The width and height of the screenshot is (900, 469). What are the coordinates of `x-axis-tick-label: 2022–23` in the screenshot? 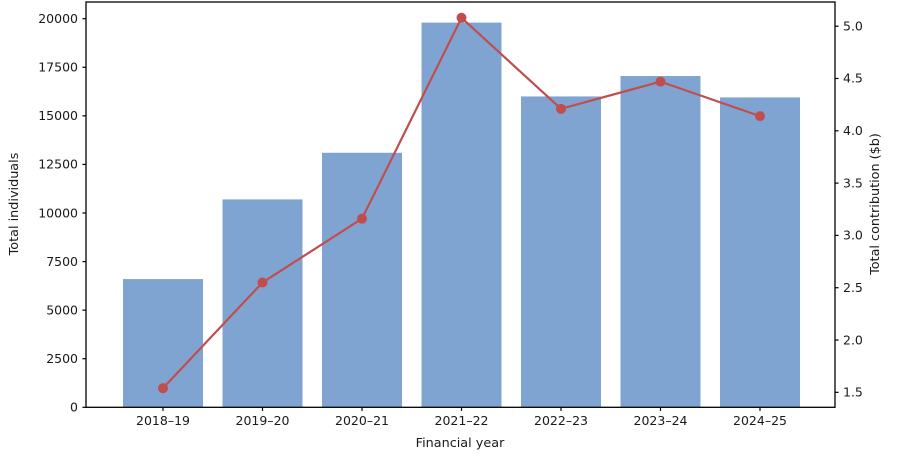 It's located at (561, 420).